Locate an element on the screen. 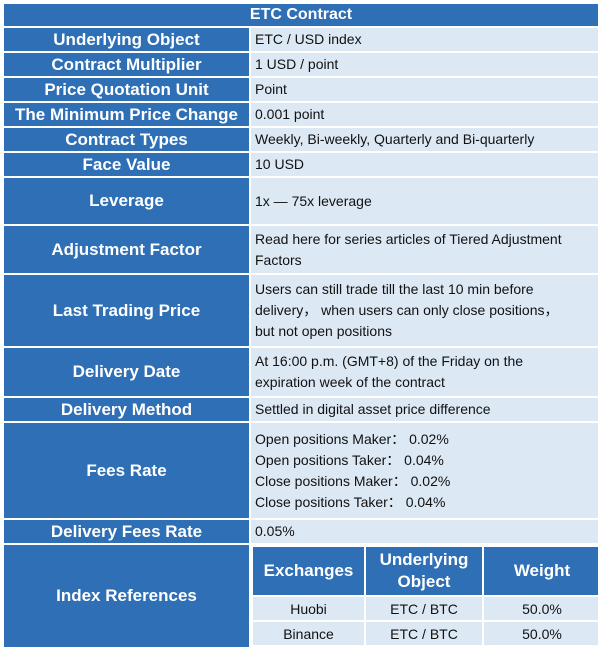 The height and width of the screenshot is (649, 600). value-line: Close positions Maker： 0.02% is located at coordinates (353, 480).